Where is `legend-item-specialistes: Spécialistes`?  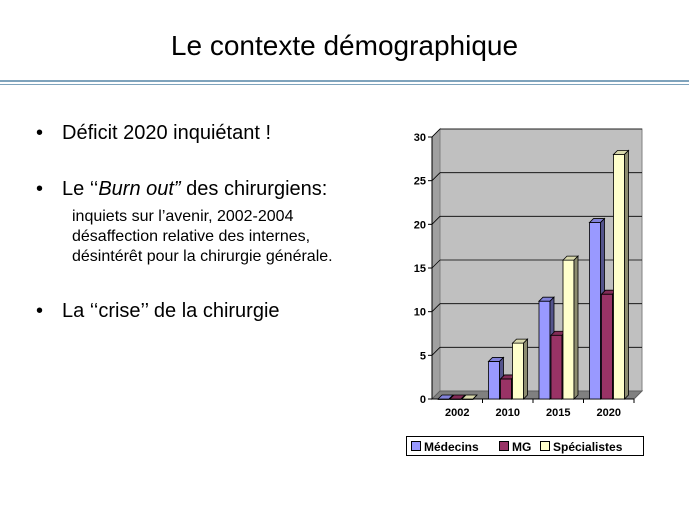
legend-item-specialistes: Spécialistes is located at coordinates (581, 447).